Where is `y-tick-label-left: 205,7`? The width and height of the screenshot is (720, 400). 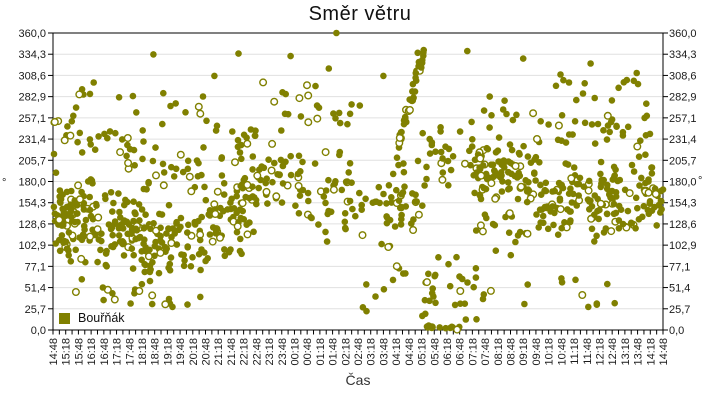 y-tick-label-left: 205,7 is located at coordinates (32, 161).